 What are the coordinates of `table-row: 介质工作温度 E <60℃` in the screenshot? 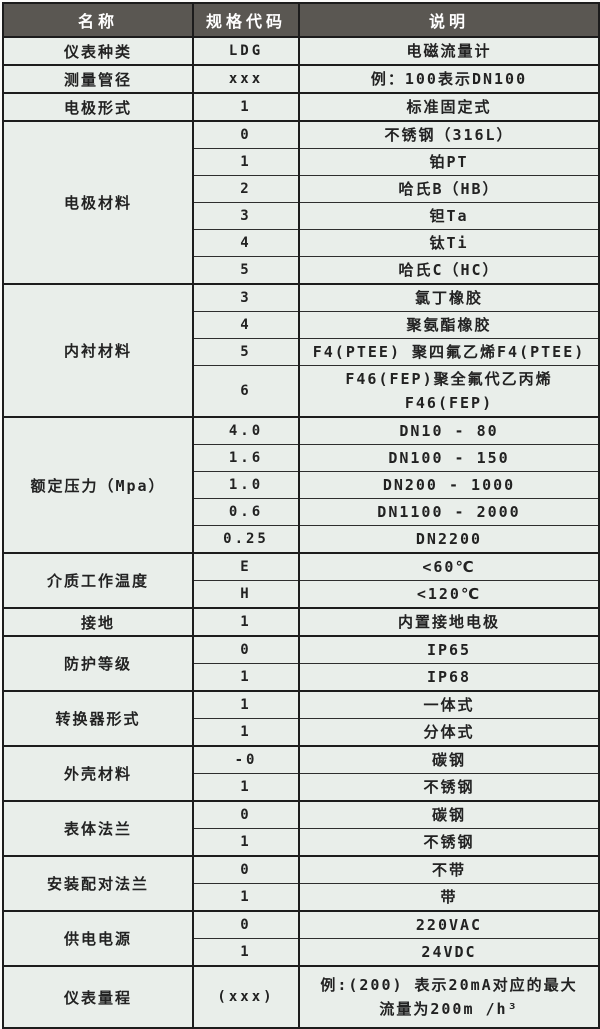 It's located at (301, 580).